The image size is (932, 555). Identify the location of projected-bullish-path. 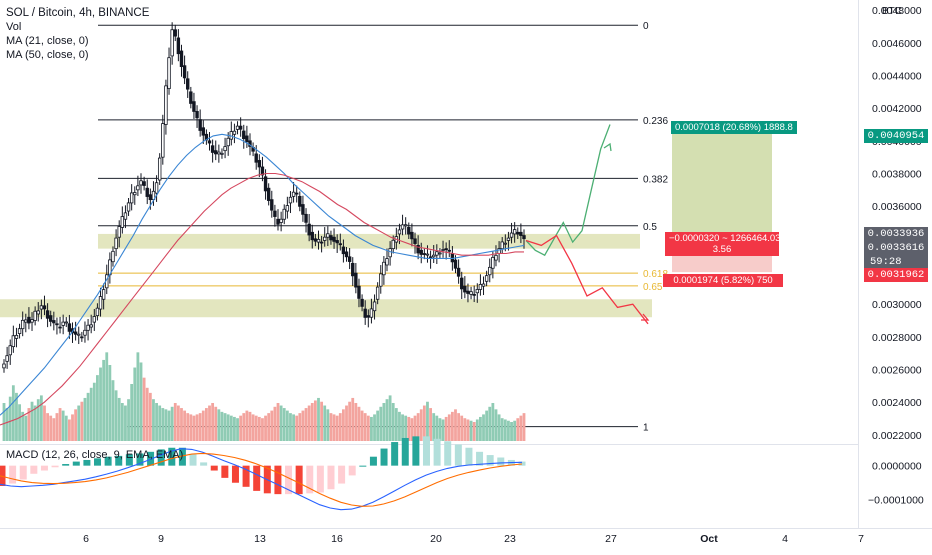
(568, 190).